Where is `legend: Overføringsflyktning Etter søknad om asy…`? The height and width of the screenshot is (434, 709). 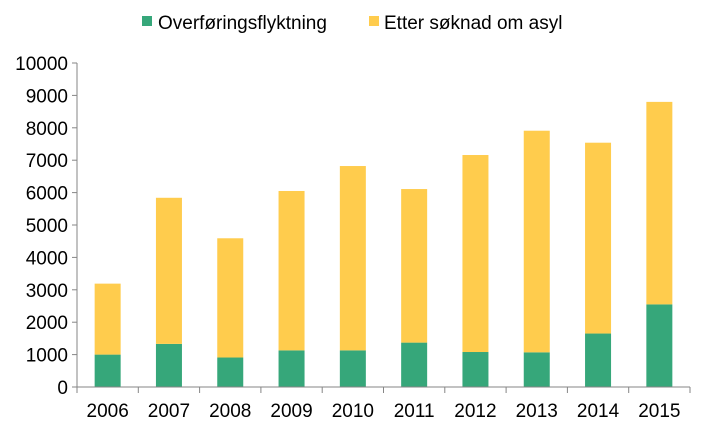 legend: Overføringsflyktning Etter søknad om asy… is located at coordinates (352, 23).